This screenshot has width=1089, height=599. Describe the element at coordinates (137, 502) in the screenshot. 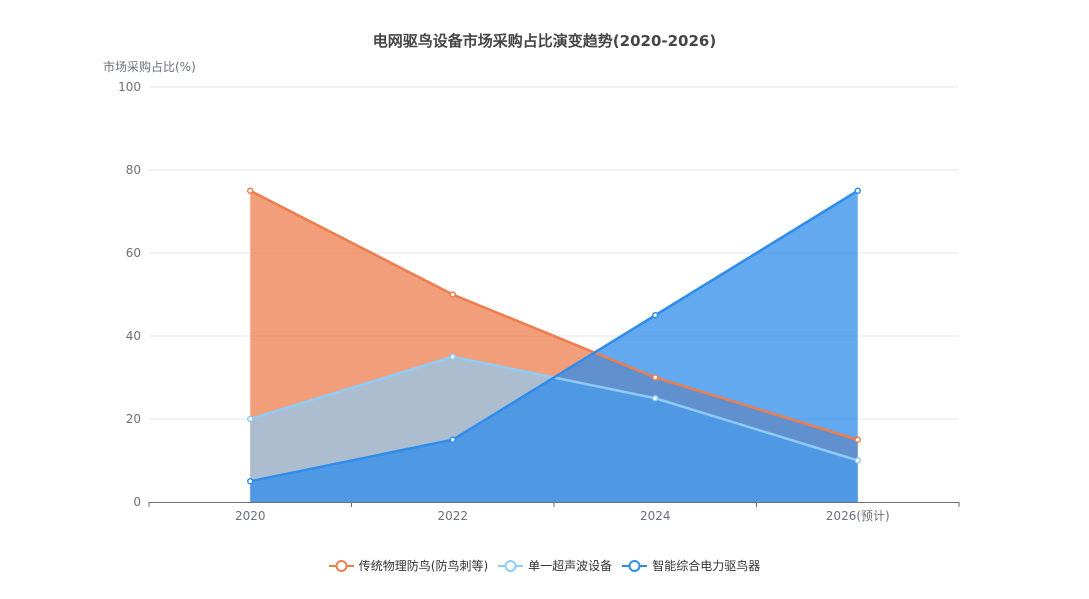

I see `y-tick-label: 0` at that location.